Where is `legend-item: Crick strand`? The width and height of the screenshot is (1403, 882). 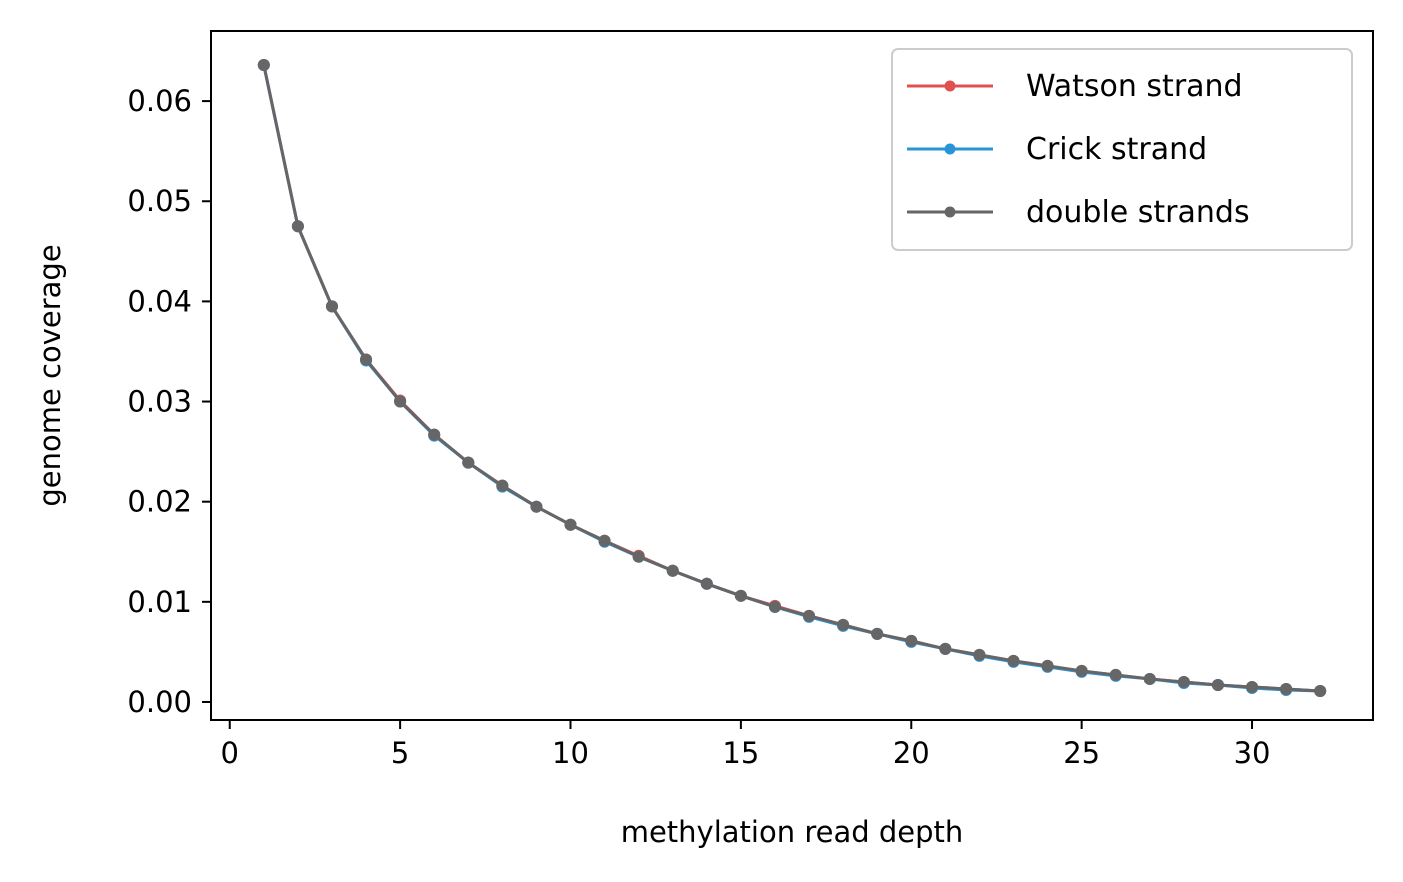 legend-item: Crick strand is located at coordinates (1057, 149).